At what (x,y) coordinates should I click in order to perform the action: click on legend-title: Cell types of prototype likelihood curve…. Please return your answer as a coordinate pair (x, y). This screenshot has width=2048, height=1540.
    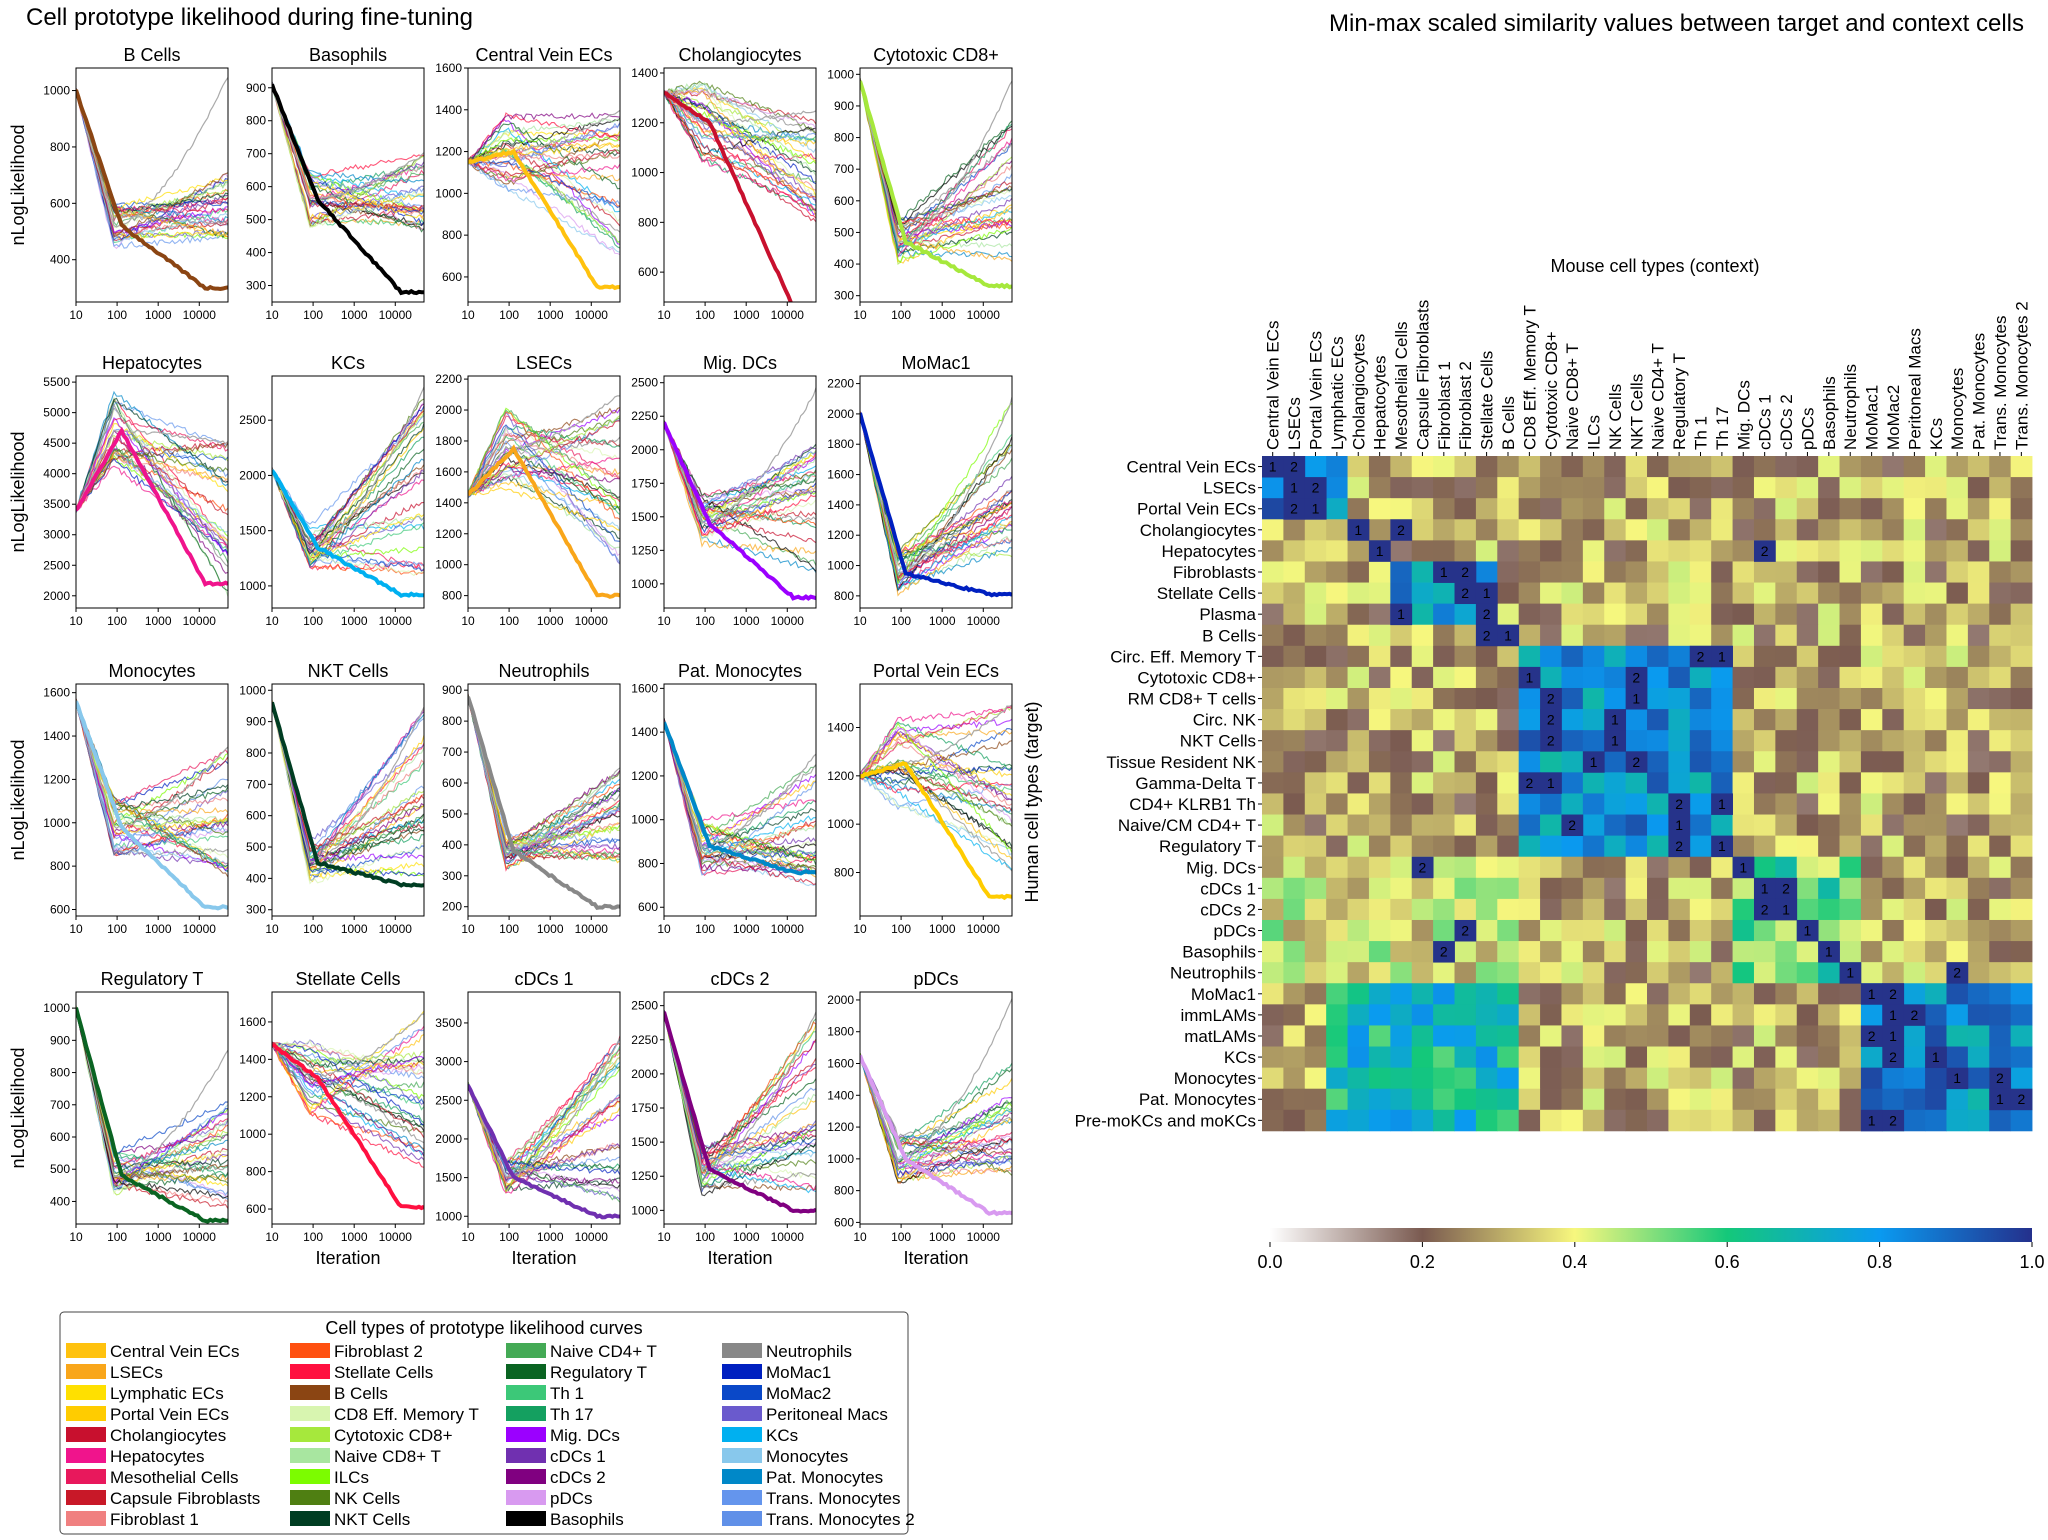
    Looking at the image, I should click on (483, 1328).